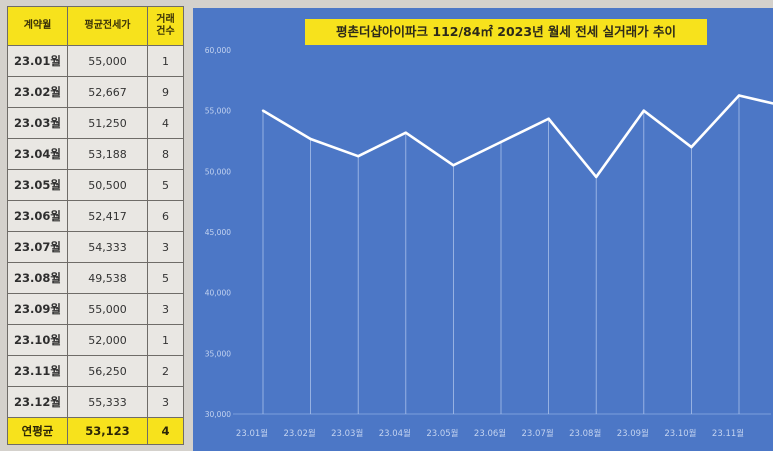 Image resolution: width=773 pixels, height=451 pixels. What do you see at coordinates (347, 433) in the screenshot?
I see `x-tick-label: 23.03월` at bounding box center [347, 433].